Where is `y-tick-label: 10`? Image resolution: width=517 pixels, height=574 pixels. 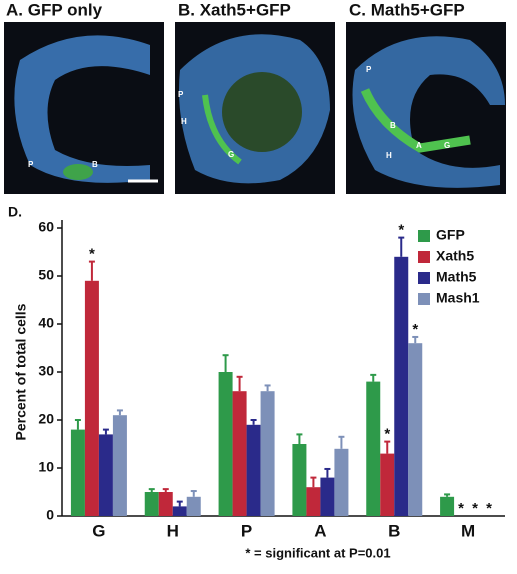 y-tick-label: 10 is located at coordinates (46, 467).